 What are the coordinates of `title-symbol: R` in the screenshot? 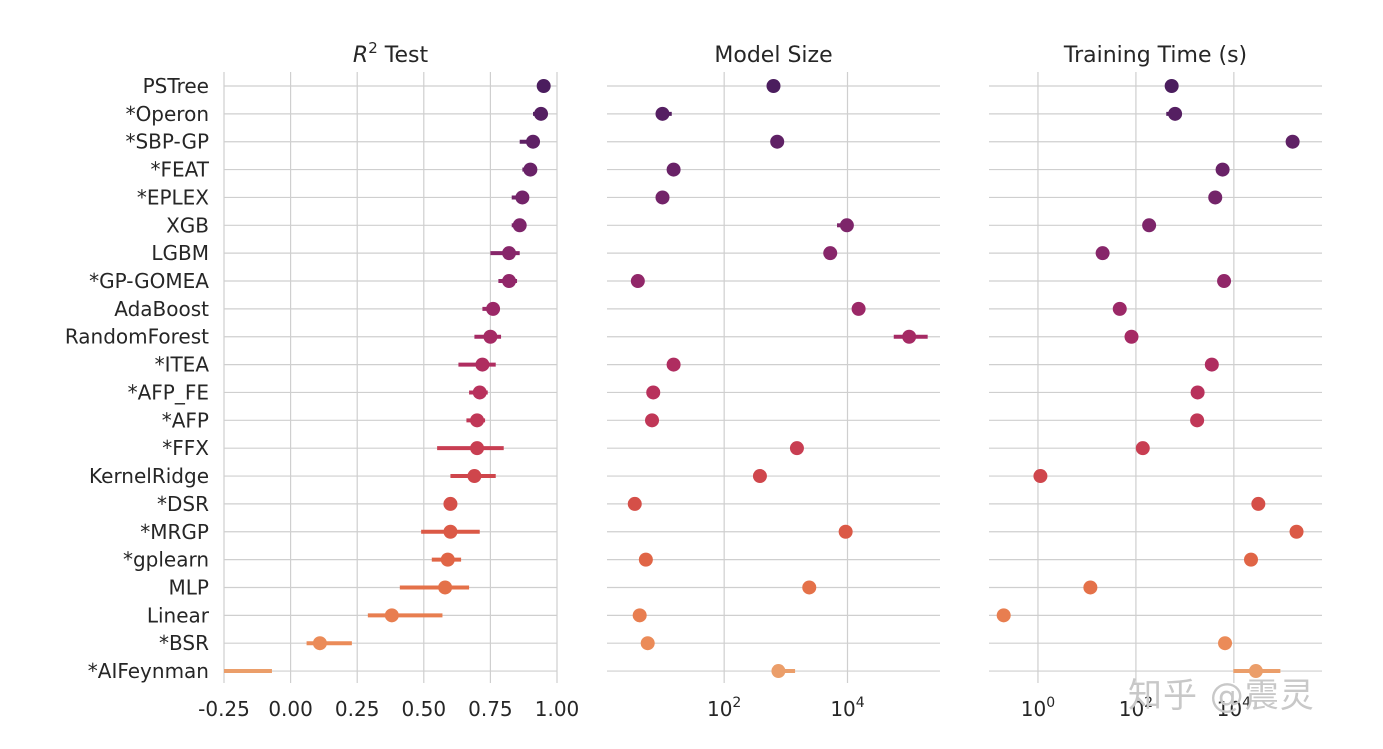 It's located at (360, 55).